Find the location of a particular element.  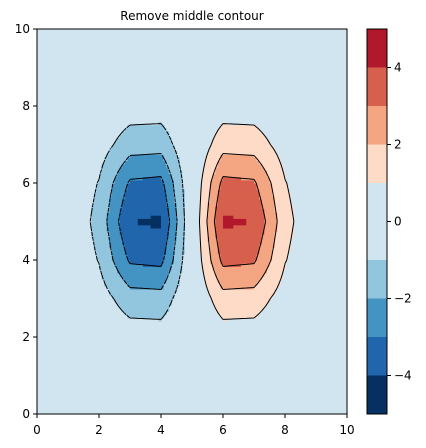

x-tick-label: 4 is located at coordinates (161, 430).